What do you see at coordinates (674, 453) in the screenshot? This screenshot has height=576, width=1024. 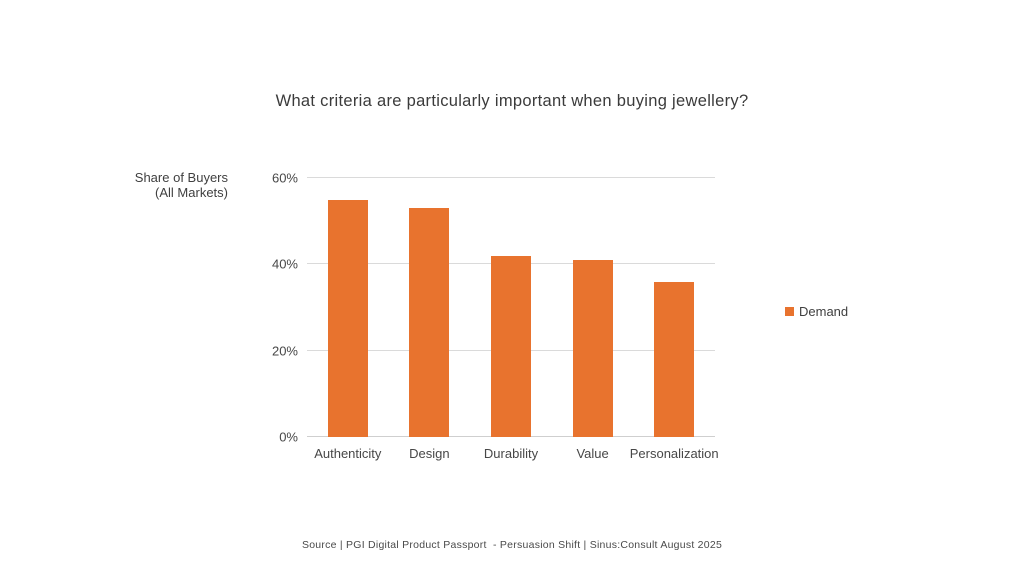 I see `x-axis-label: Personalization` at bounding box center [674, 453].